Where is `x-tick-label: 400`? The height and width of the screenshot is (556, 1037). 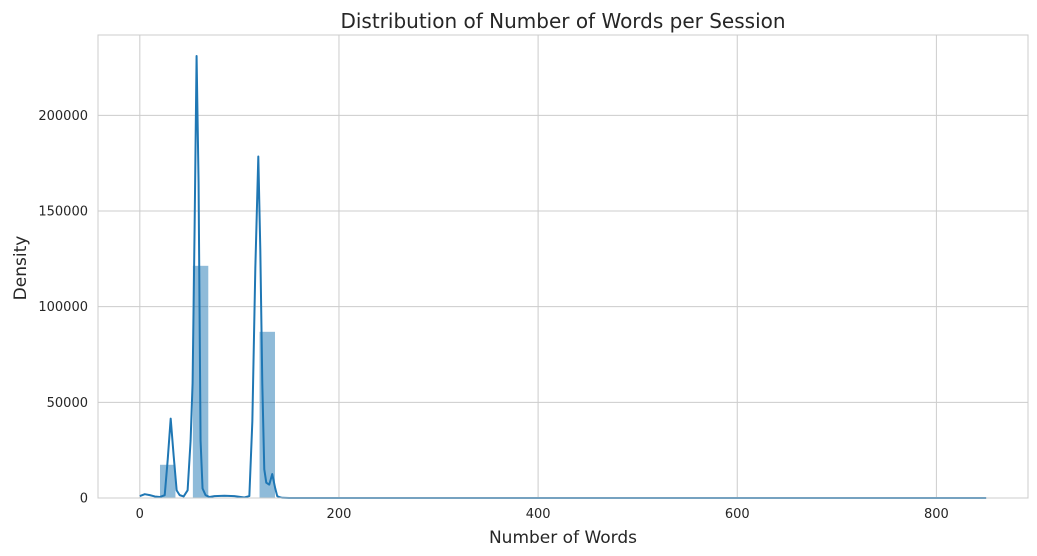
x-tick-label: 400 is located at coordinates (538, 514).